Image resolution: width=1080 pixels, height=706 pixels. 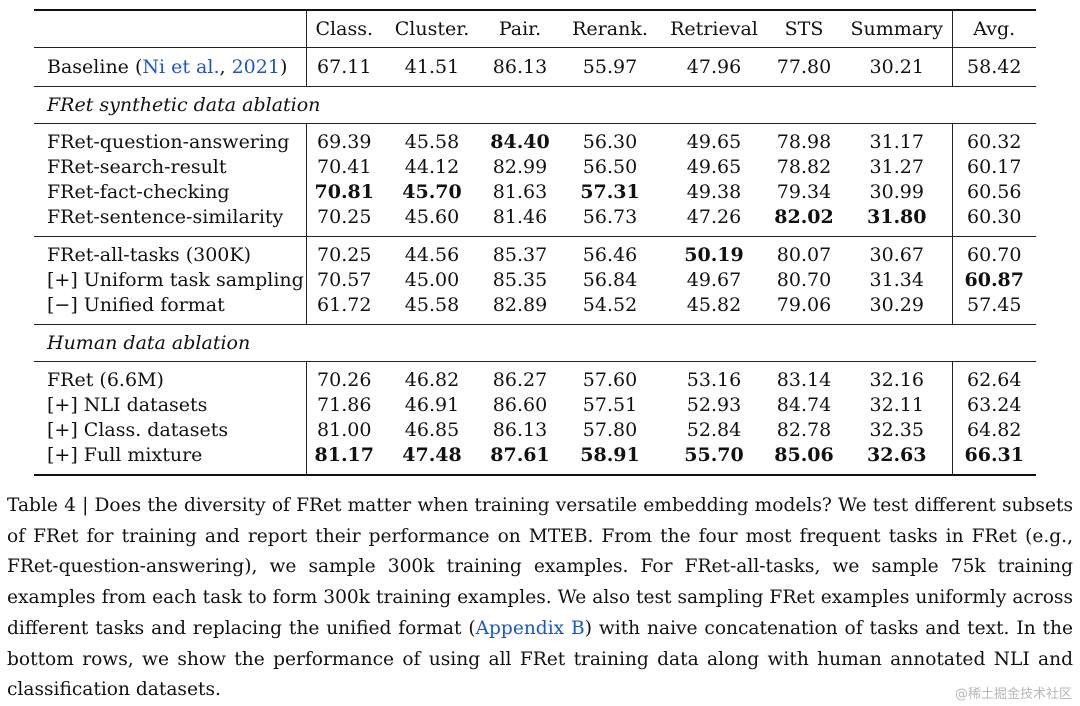 What do you see at coordinates (804, 167) in the screenshot?
I see `table-cell: 78.82` at bounding box center [804, 167].